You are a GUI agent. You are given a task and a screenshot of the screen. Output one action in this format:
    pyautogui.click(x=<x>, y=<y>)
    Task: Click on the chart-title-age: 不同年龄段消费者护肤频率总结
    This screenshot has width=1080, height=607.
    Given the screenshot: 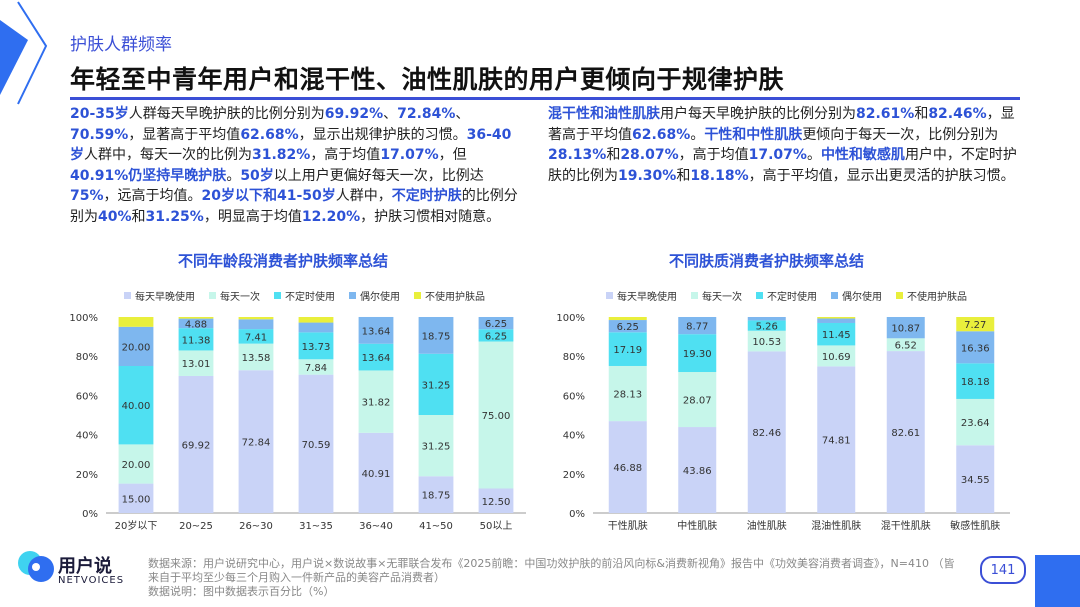 What is the action you would take?
    pyautogui.click(x=283, y=261)
    